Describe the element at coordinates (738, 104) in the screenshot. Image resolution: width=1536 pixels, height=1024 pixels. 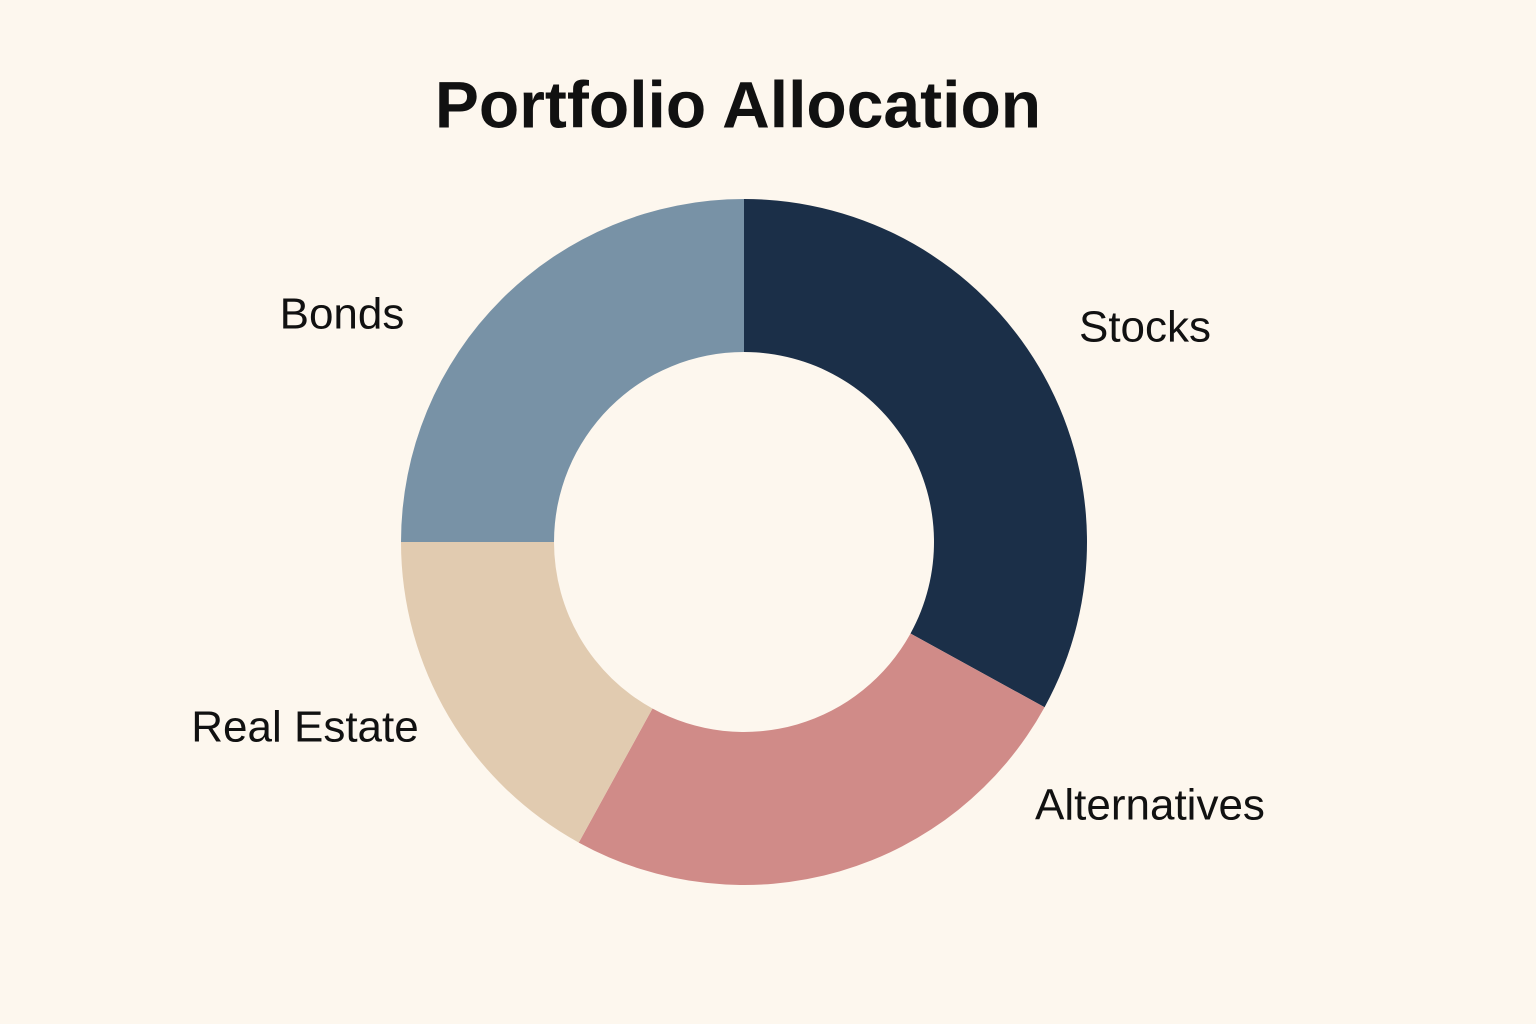
I see `chart-title: Portfolio Allocation` at that location.